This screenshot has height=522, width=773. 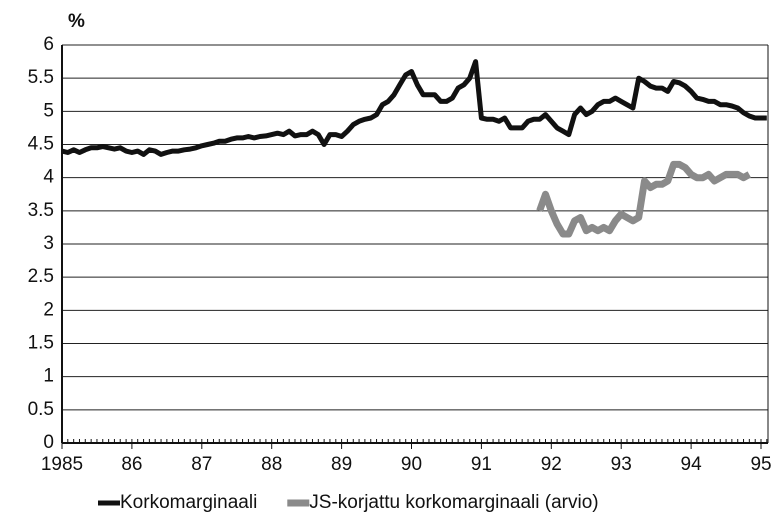 I want to click on x-tick-label: 92, so click(x=551, y=464).